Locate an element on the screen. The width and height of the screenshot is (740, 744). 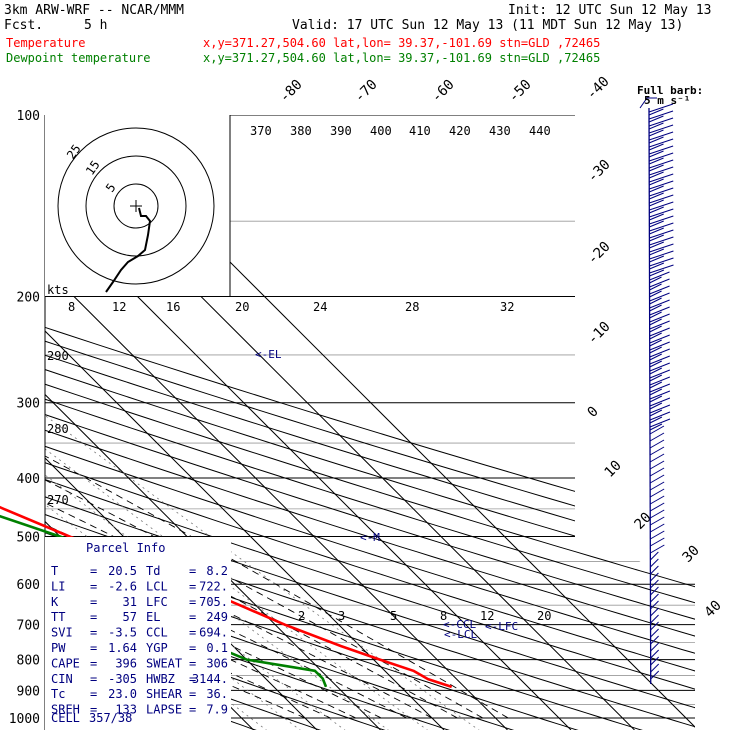
parcel-info-key: YGP is located at coordinates (157, 648).